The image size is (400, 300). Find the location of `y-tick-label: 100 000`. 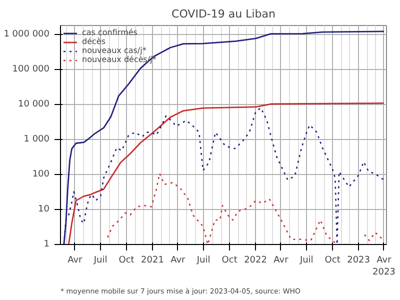

y-tick-label: 100 000 is located at coordinates (31, 69).